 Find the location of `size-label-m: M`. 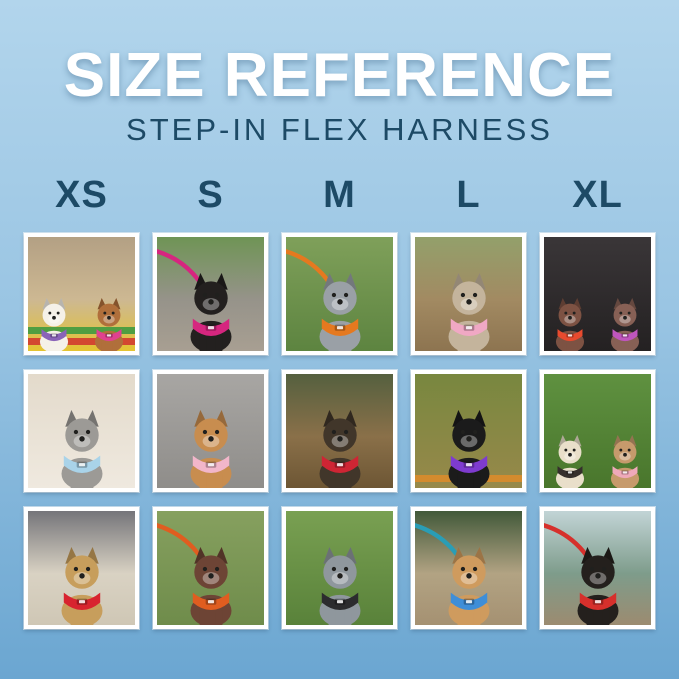

size-label-m: M is located at coordinates (339, 195).